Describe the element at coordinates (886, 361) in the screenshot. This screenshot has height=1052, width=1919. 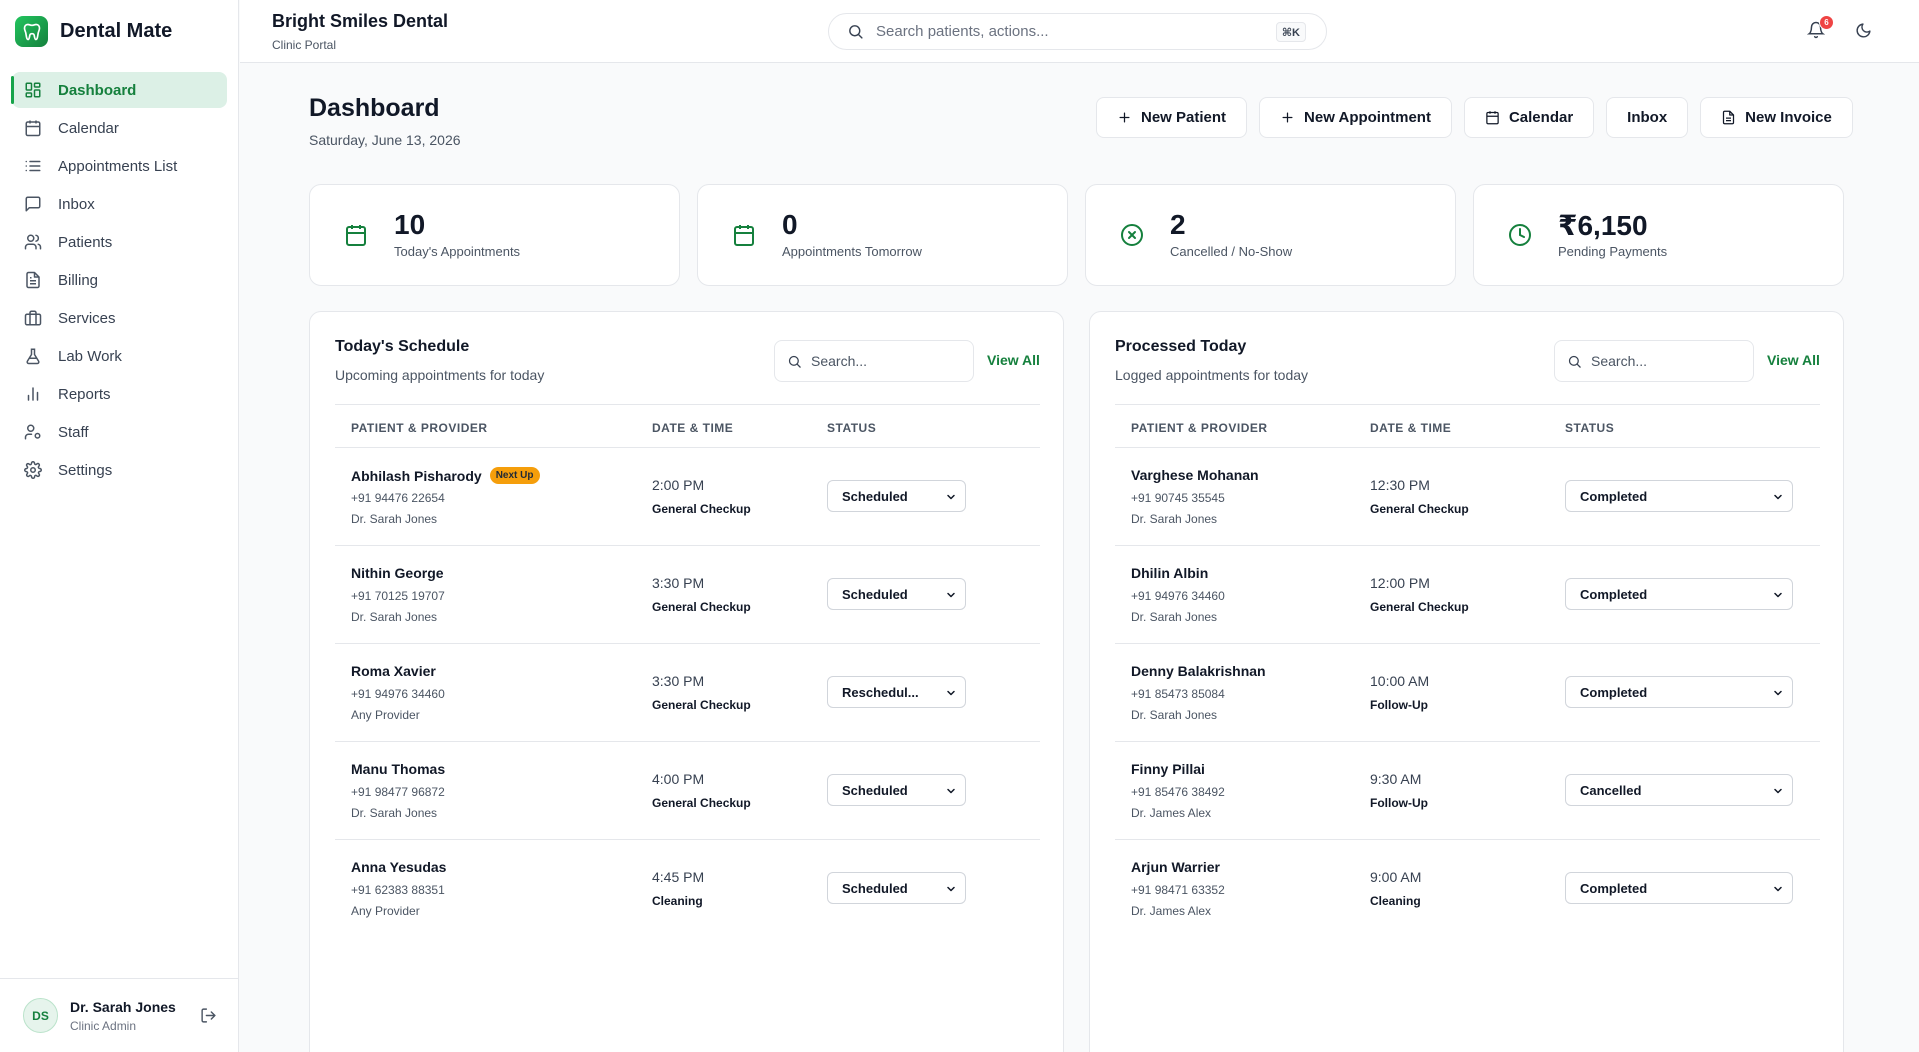
I see `schedule-search-input` at that location.